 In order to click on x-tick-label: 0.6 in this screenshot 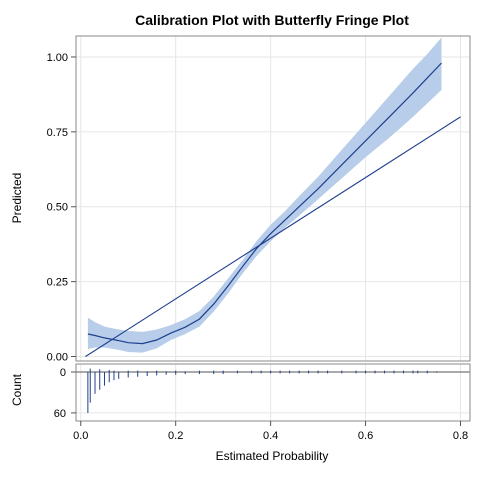, I will do `click(365, 436)`.